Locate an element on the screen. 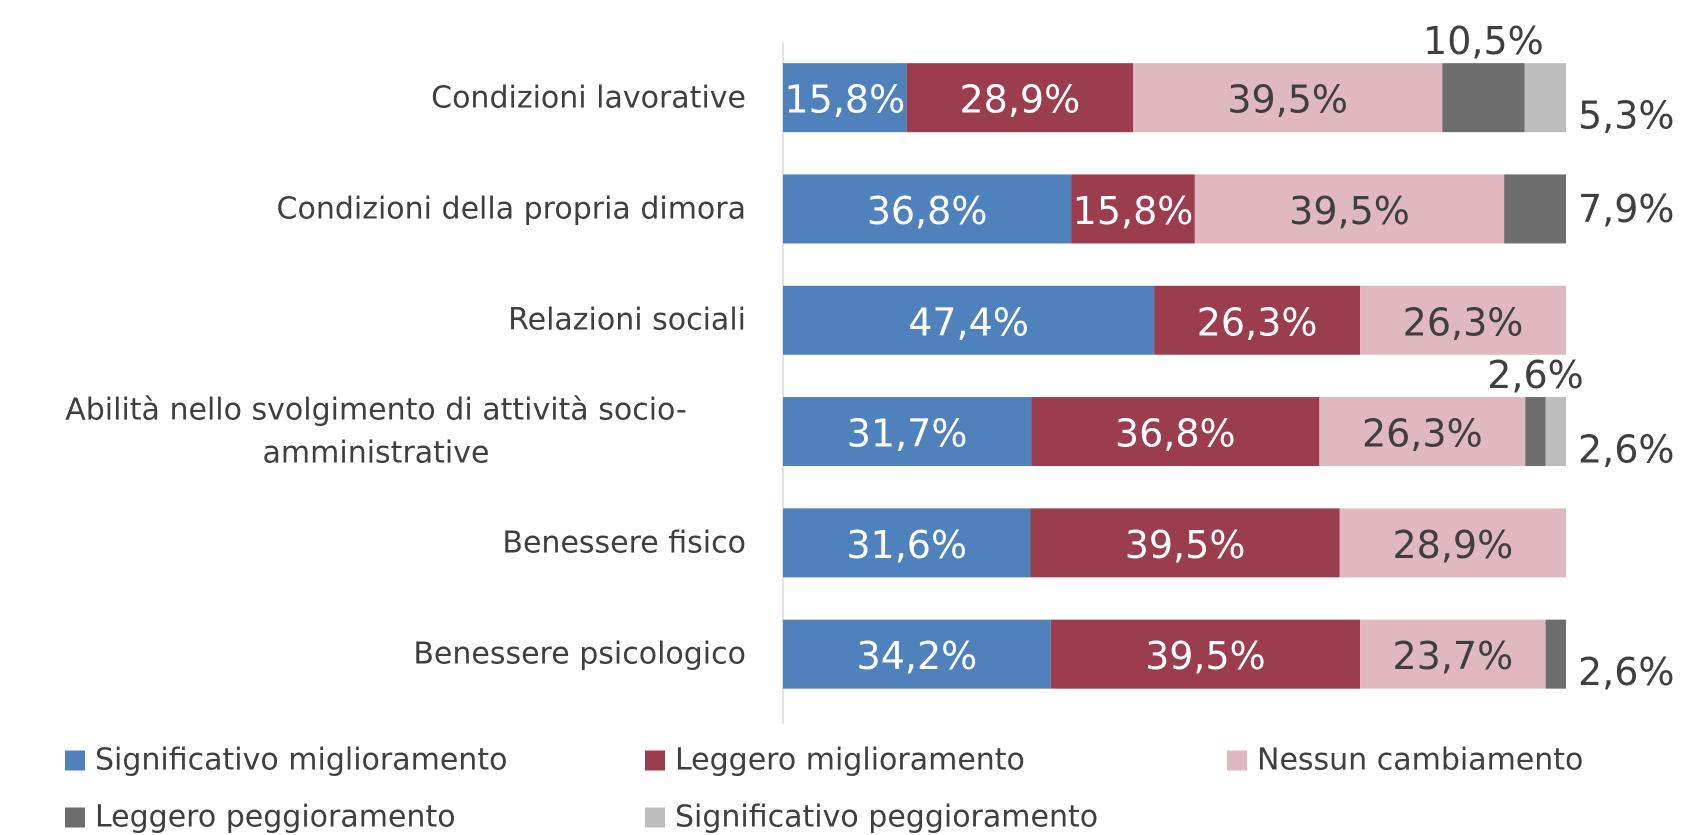 The height and width of the screenshot is (835, 1690). legend-item: Leggero peggioramento is located at coordinates (260, 817).